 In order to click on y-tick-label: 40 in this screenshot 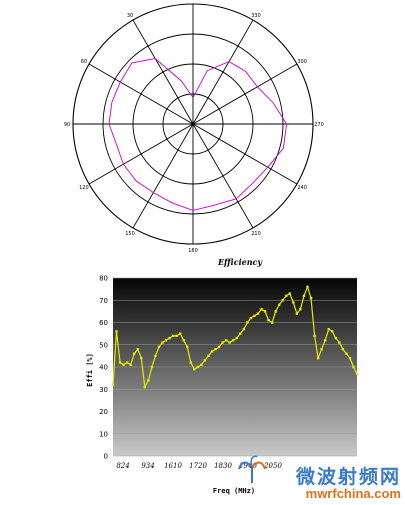, I will do `click(103, 368)`.